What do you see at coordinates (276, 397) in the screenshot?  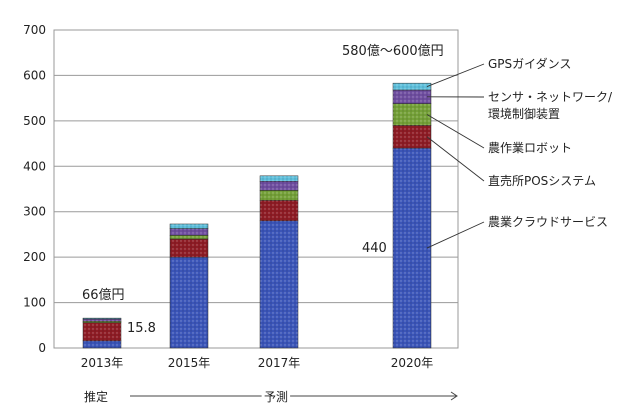 I see `footer-forecast-label: 予測` at bounding box center [276, 397].